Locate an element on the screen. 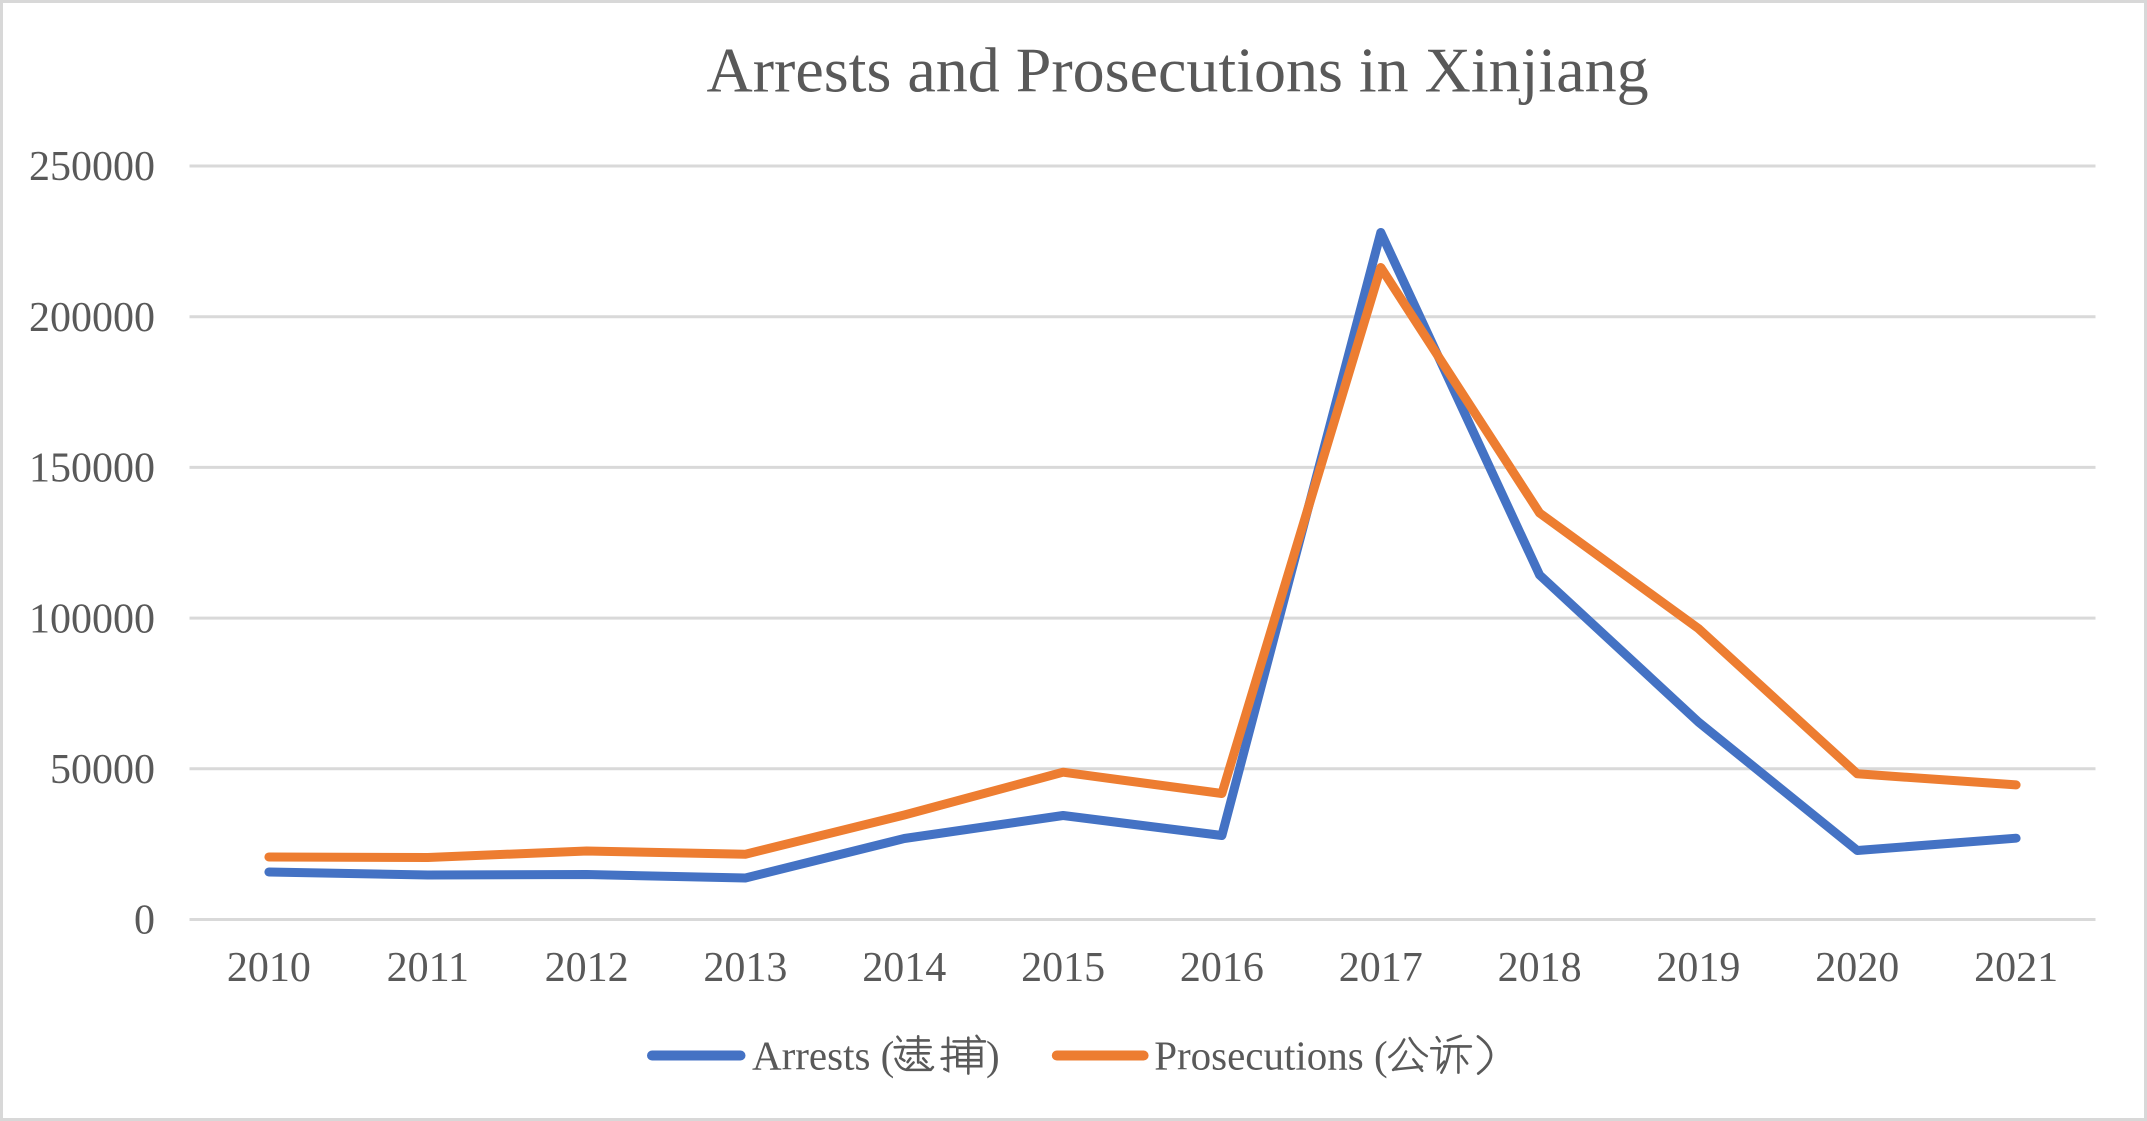 This screenshot has height=1121, width=2147. svg-text: 50000 is located at coordinates (102, 770).